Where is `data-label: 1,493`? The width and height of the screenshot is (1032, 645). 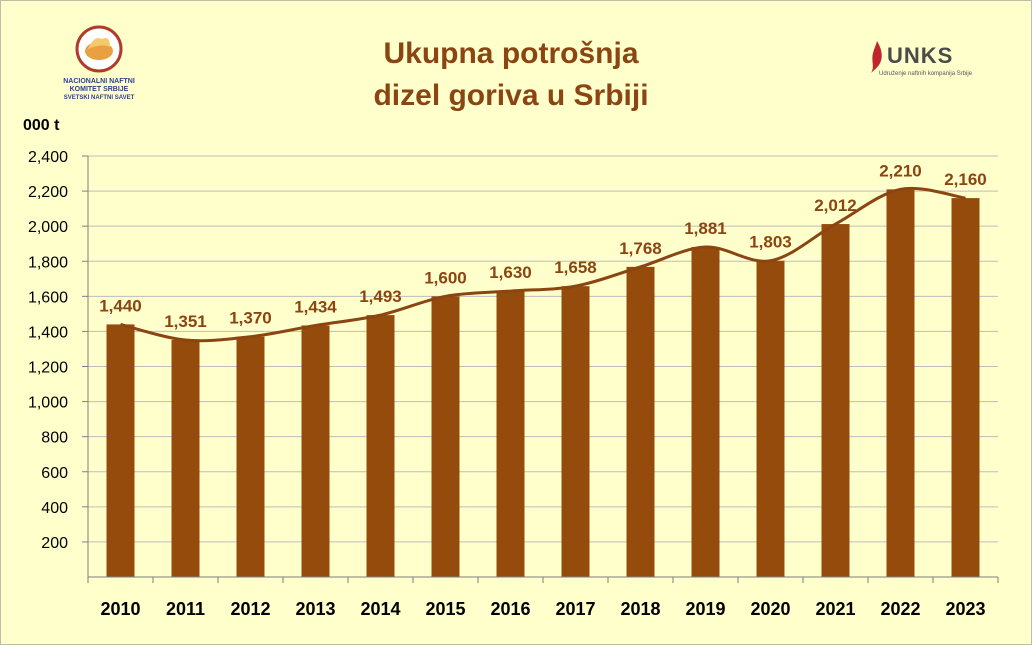 data-label: 1,493 is located at coordinates (380, 296).